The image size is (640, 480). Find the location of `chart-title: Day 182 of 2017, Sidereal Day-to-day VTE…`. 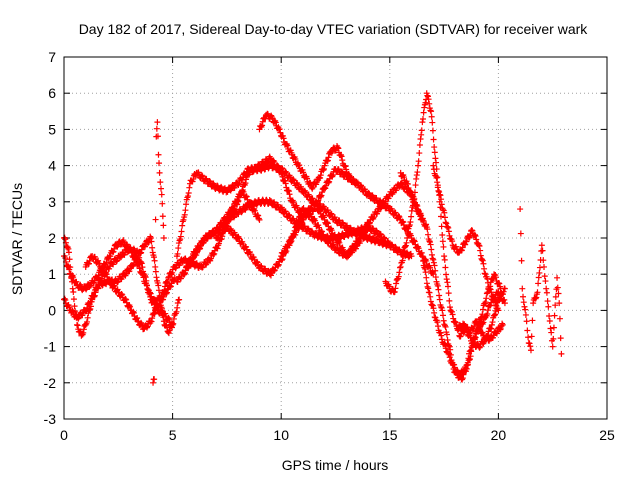

chart-title: Day 182 of 2017, Sidereal Day-to-day VTE… is located at coordinates (334, 29).